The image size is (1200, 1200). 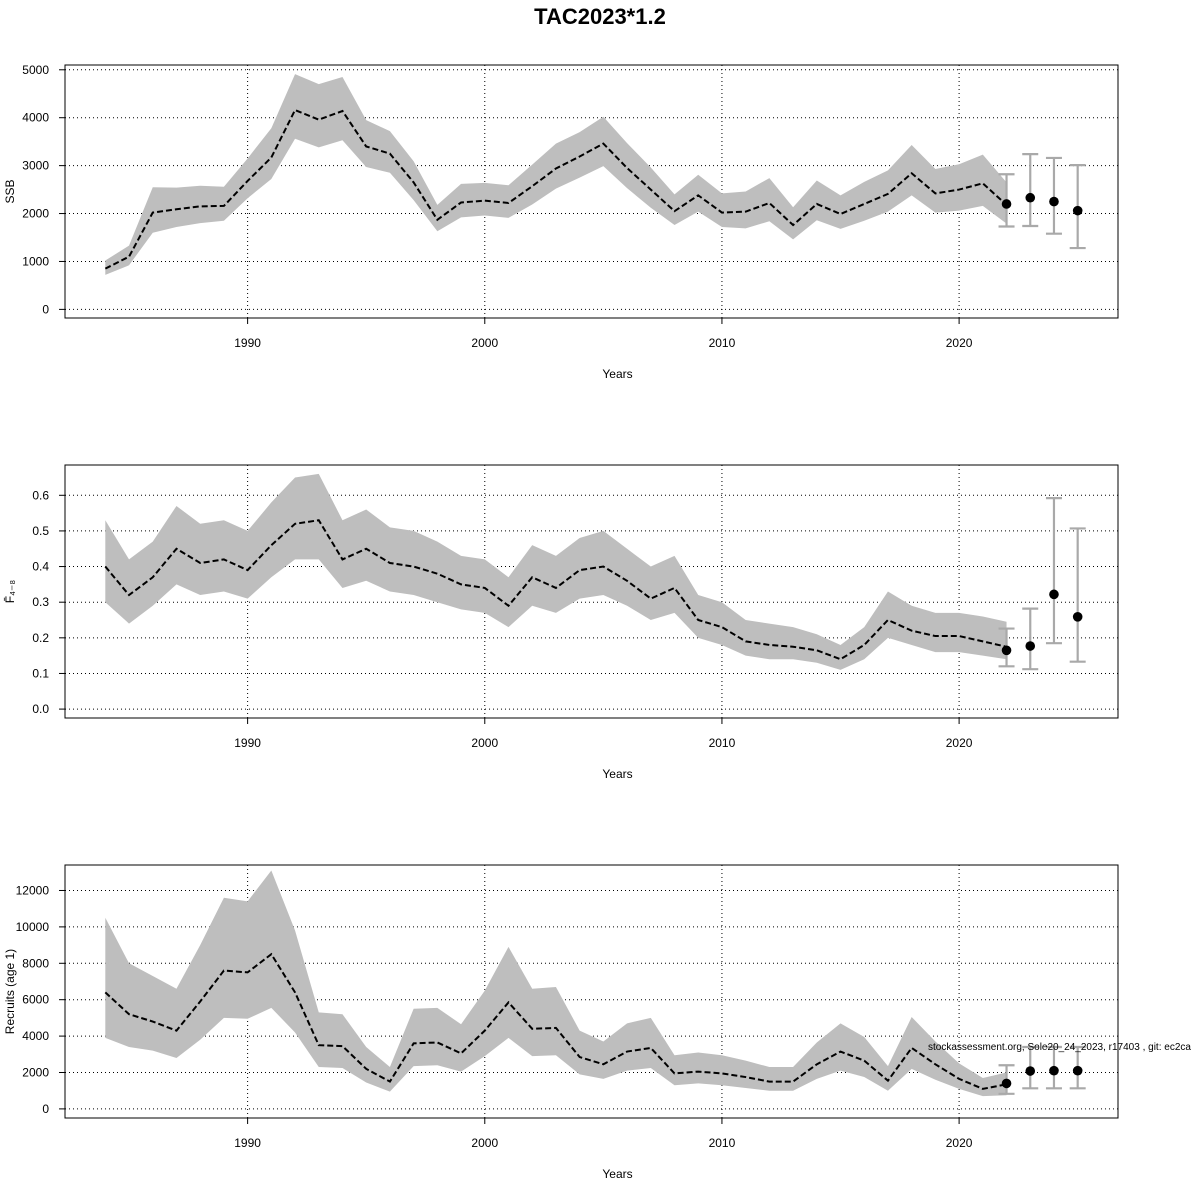 What do you see at coordinates (40, 673) in the screenshot?
I see `y-tick-label: 0.1` at bounding box center [40, 673].